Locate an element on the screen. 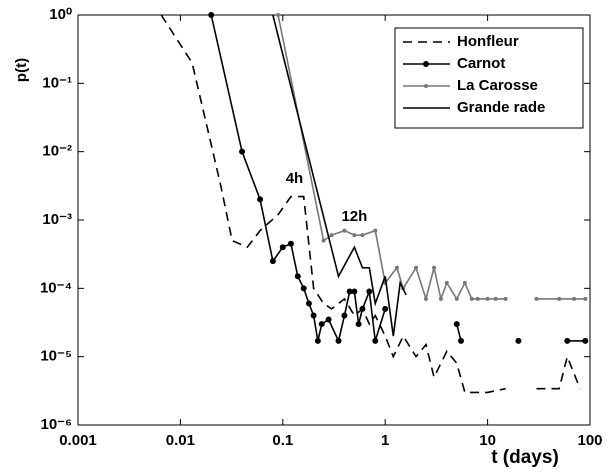 Image resolution: width=615 pixels, height=475 pixels. y-tick-label: 10⁻⁴ is located at coordinates (56, 287).